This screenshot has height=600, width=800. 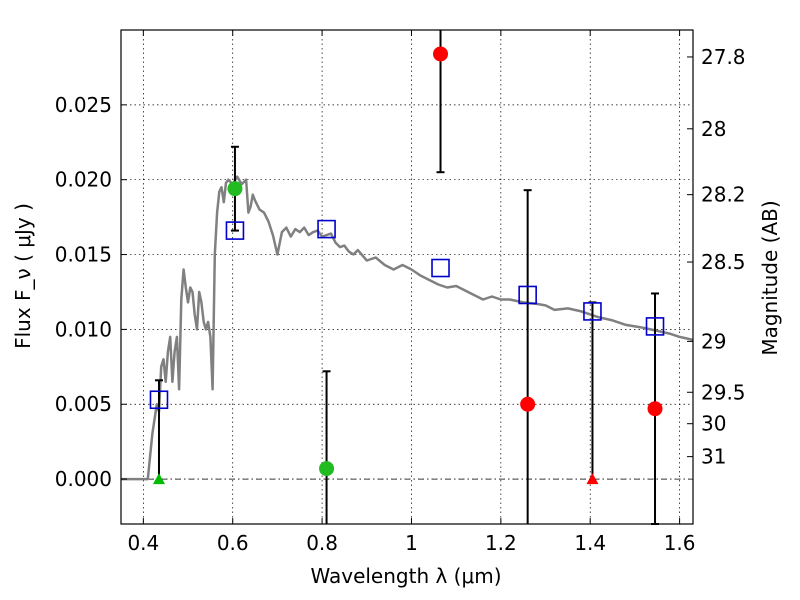 What do you see at coordinates (405, 576) in the screenshot?
I see `x-axis-label: Wavelength λ (μm)` at bounding box center [405, 576].